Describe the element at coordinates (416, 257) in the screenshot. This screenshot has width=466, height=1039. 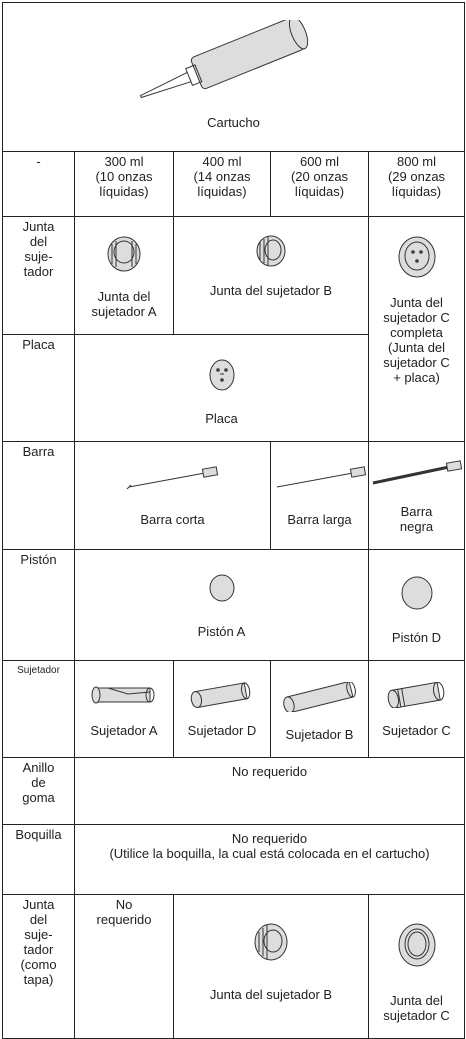
I see `ring-plate-icon` at that location.